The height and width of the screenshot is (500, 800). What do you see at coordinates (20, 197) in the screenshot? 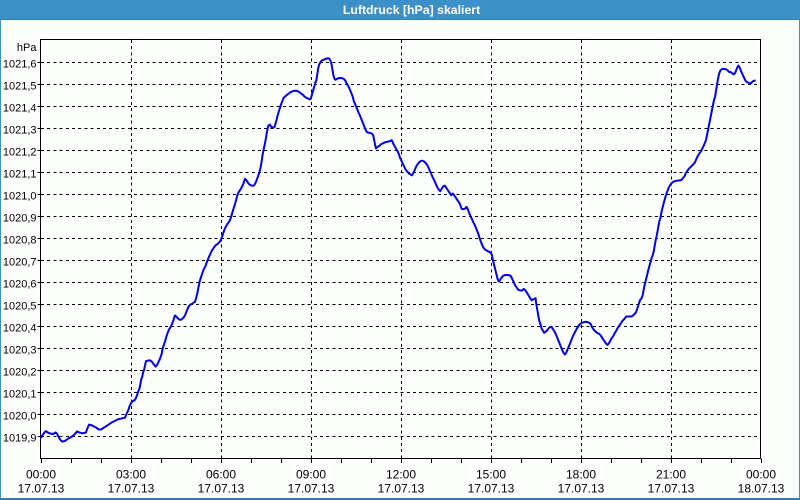
I see `svg-text: 1021,0` at bounding box center [20, 197].